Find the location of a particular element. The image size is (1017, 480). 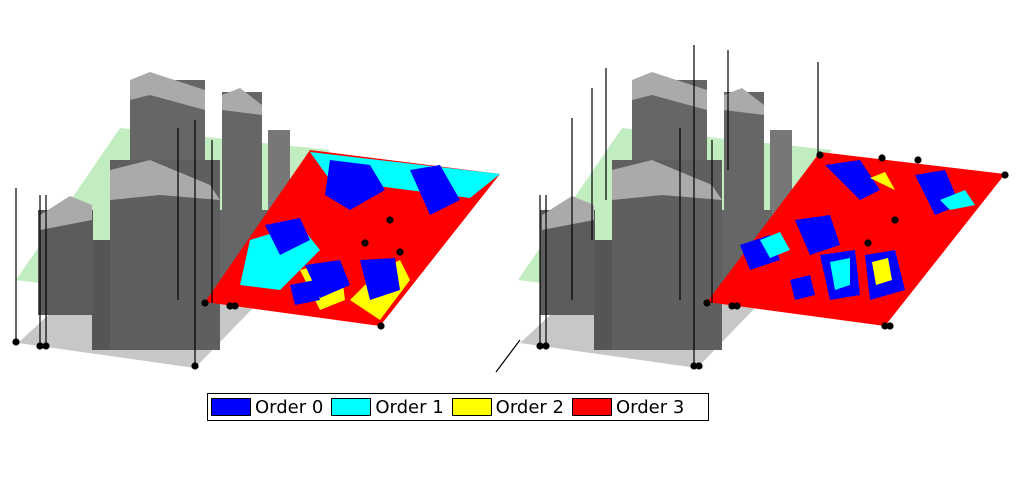

legend: Order 0 Order 1 Order 2 Order 3 is located at coordinates (458, 407).